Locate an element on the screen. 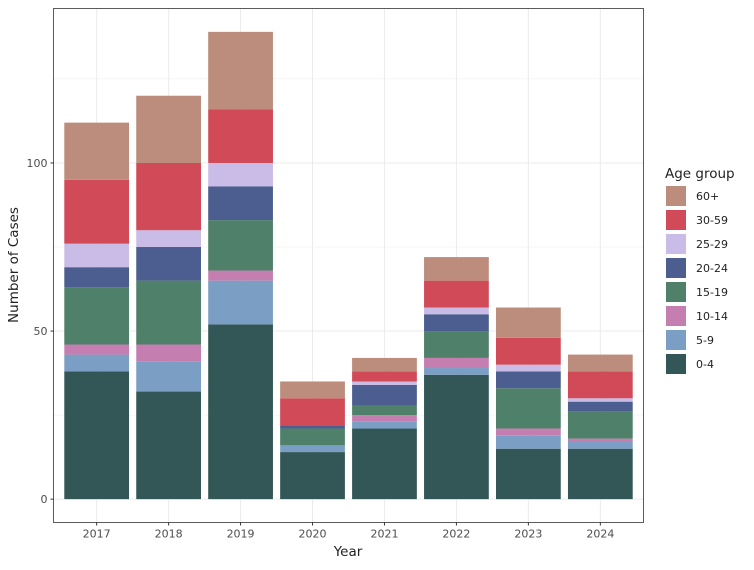  legend-label: 60+ is located at coordinates (707, 196).